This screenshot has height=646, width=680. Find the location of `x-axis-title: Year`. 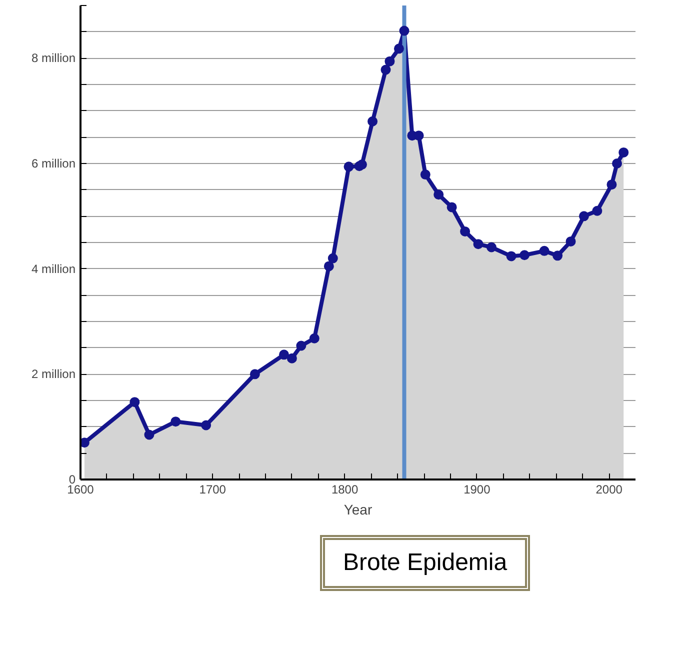

x-axis-title: Year is located at coordinates (358, 510).